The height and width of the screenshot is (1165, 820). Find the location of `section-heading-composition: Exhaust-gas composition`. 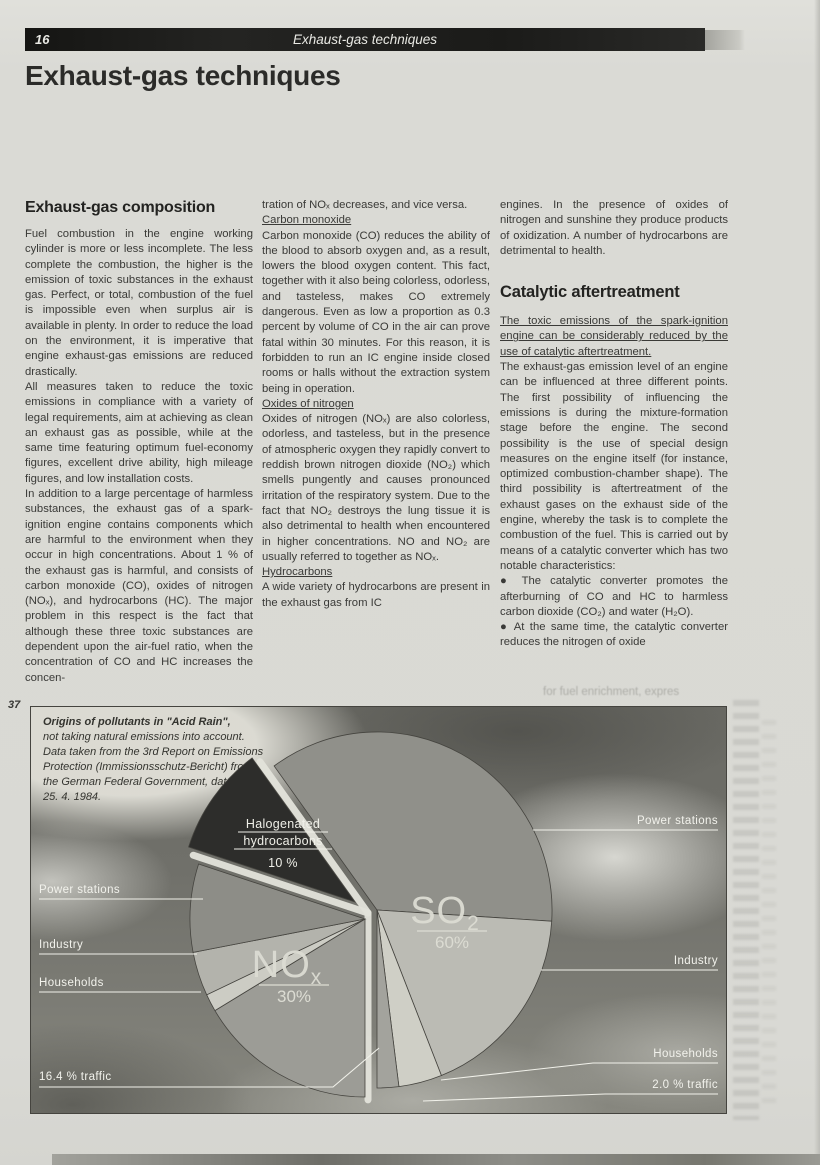

section-heading-composition: Exhaust-gas composition is located at coordinates (120, 207).